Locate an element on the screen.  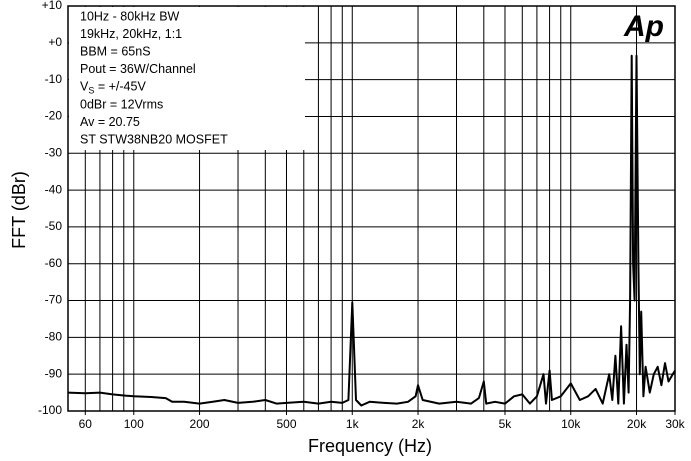
x-tick-label: 5k is located at coordinates (506, 424).